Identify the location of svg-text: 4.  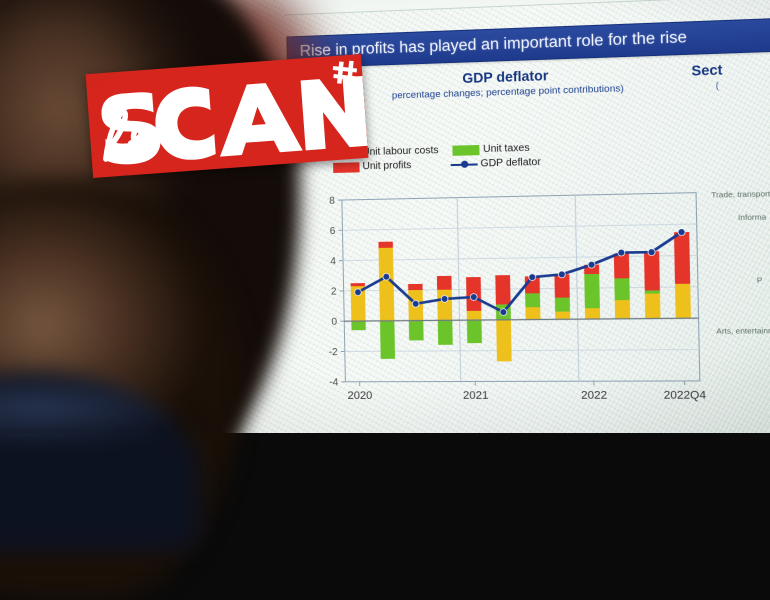
(333, 261).